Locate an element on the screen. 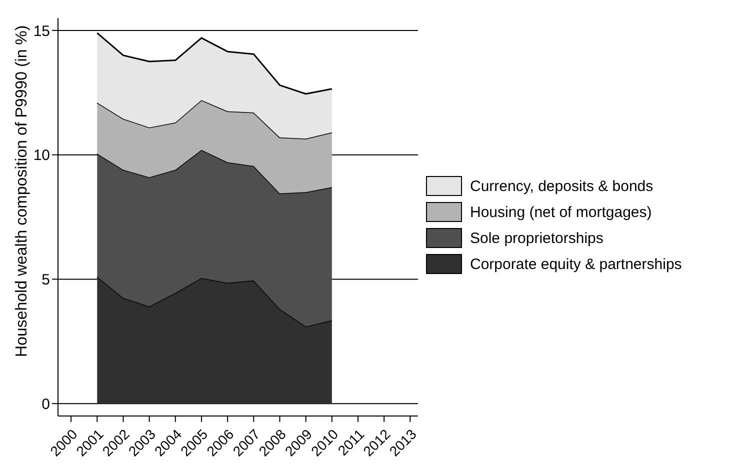 The image size is (739, 466). y-tick-label: 15 is located at coordinates (41, 31).